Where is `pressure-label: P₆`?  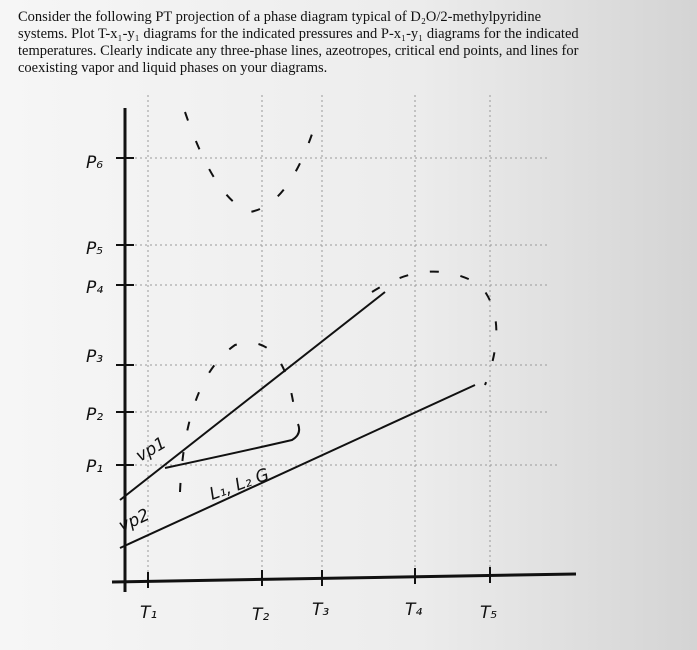 pressure-label: P₆ is located at coordinates (94, 163).